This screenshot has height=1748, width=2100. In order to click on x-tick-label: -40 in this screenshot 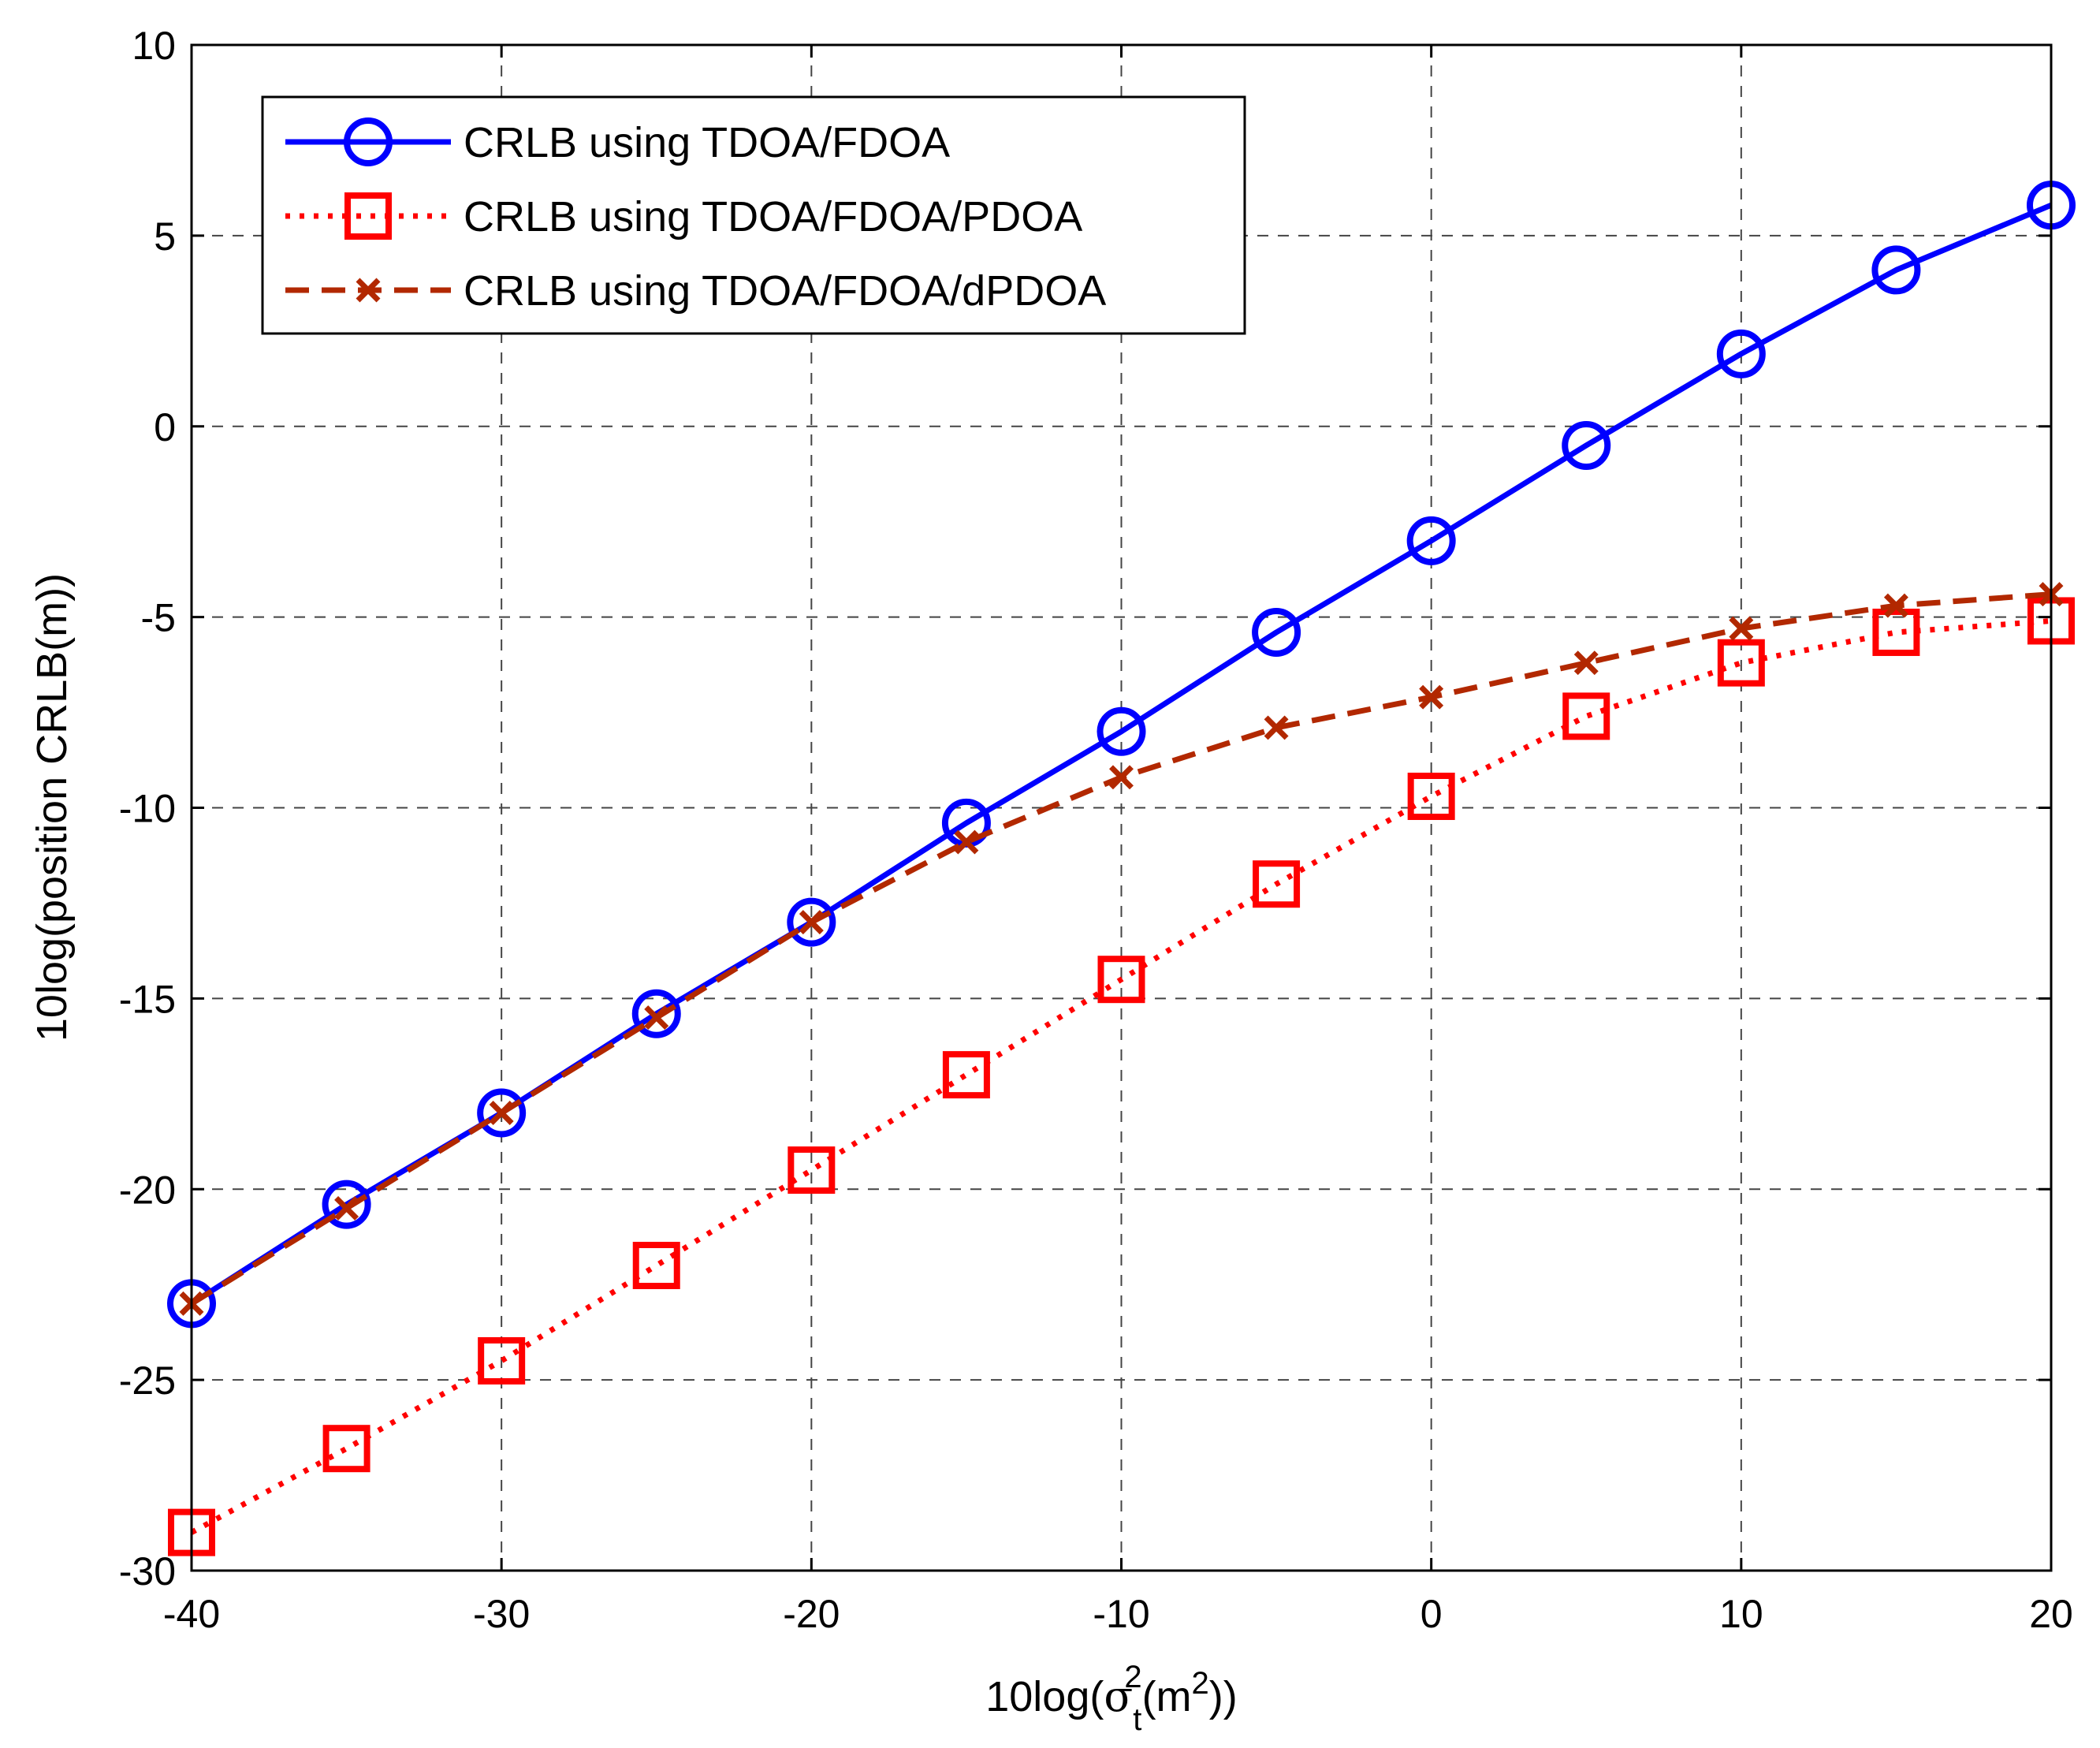, I will do `click(191, 1614)`.